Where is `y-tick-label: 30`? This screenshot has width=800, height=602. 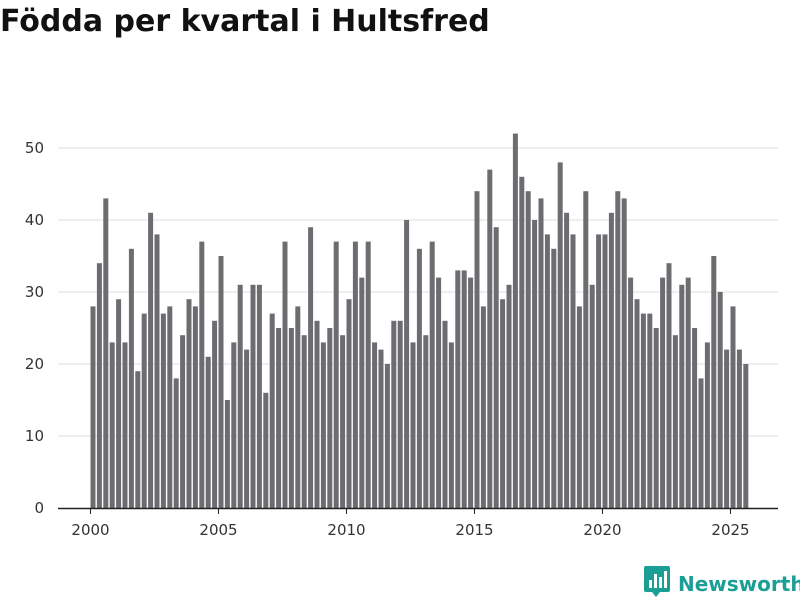
y-tick-label: 30 is located at coordinates (34, 292).